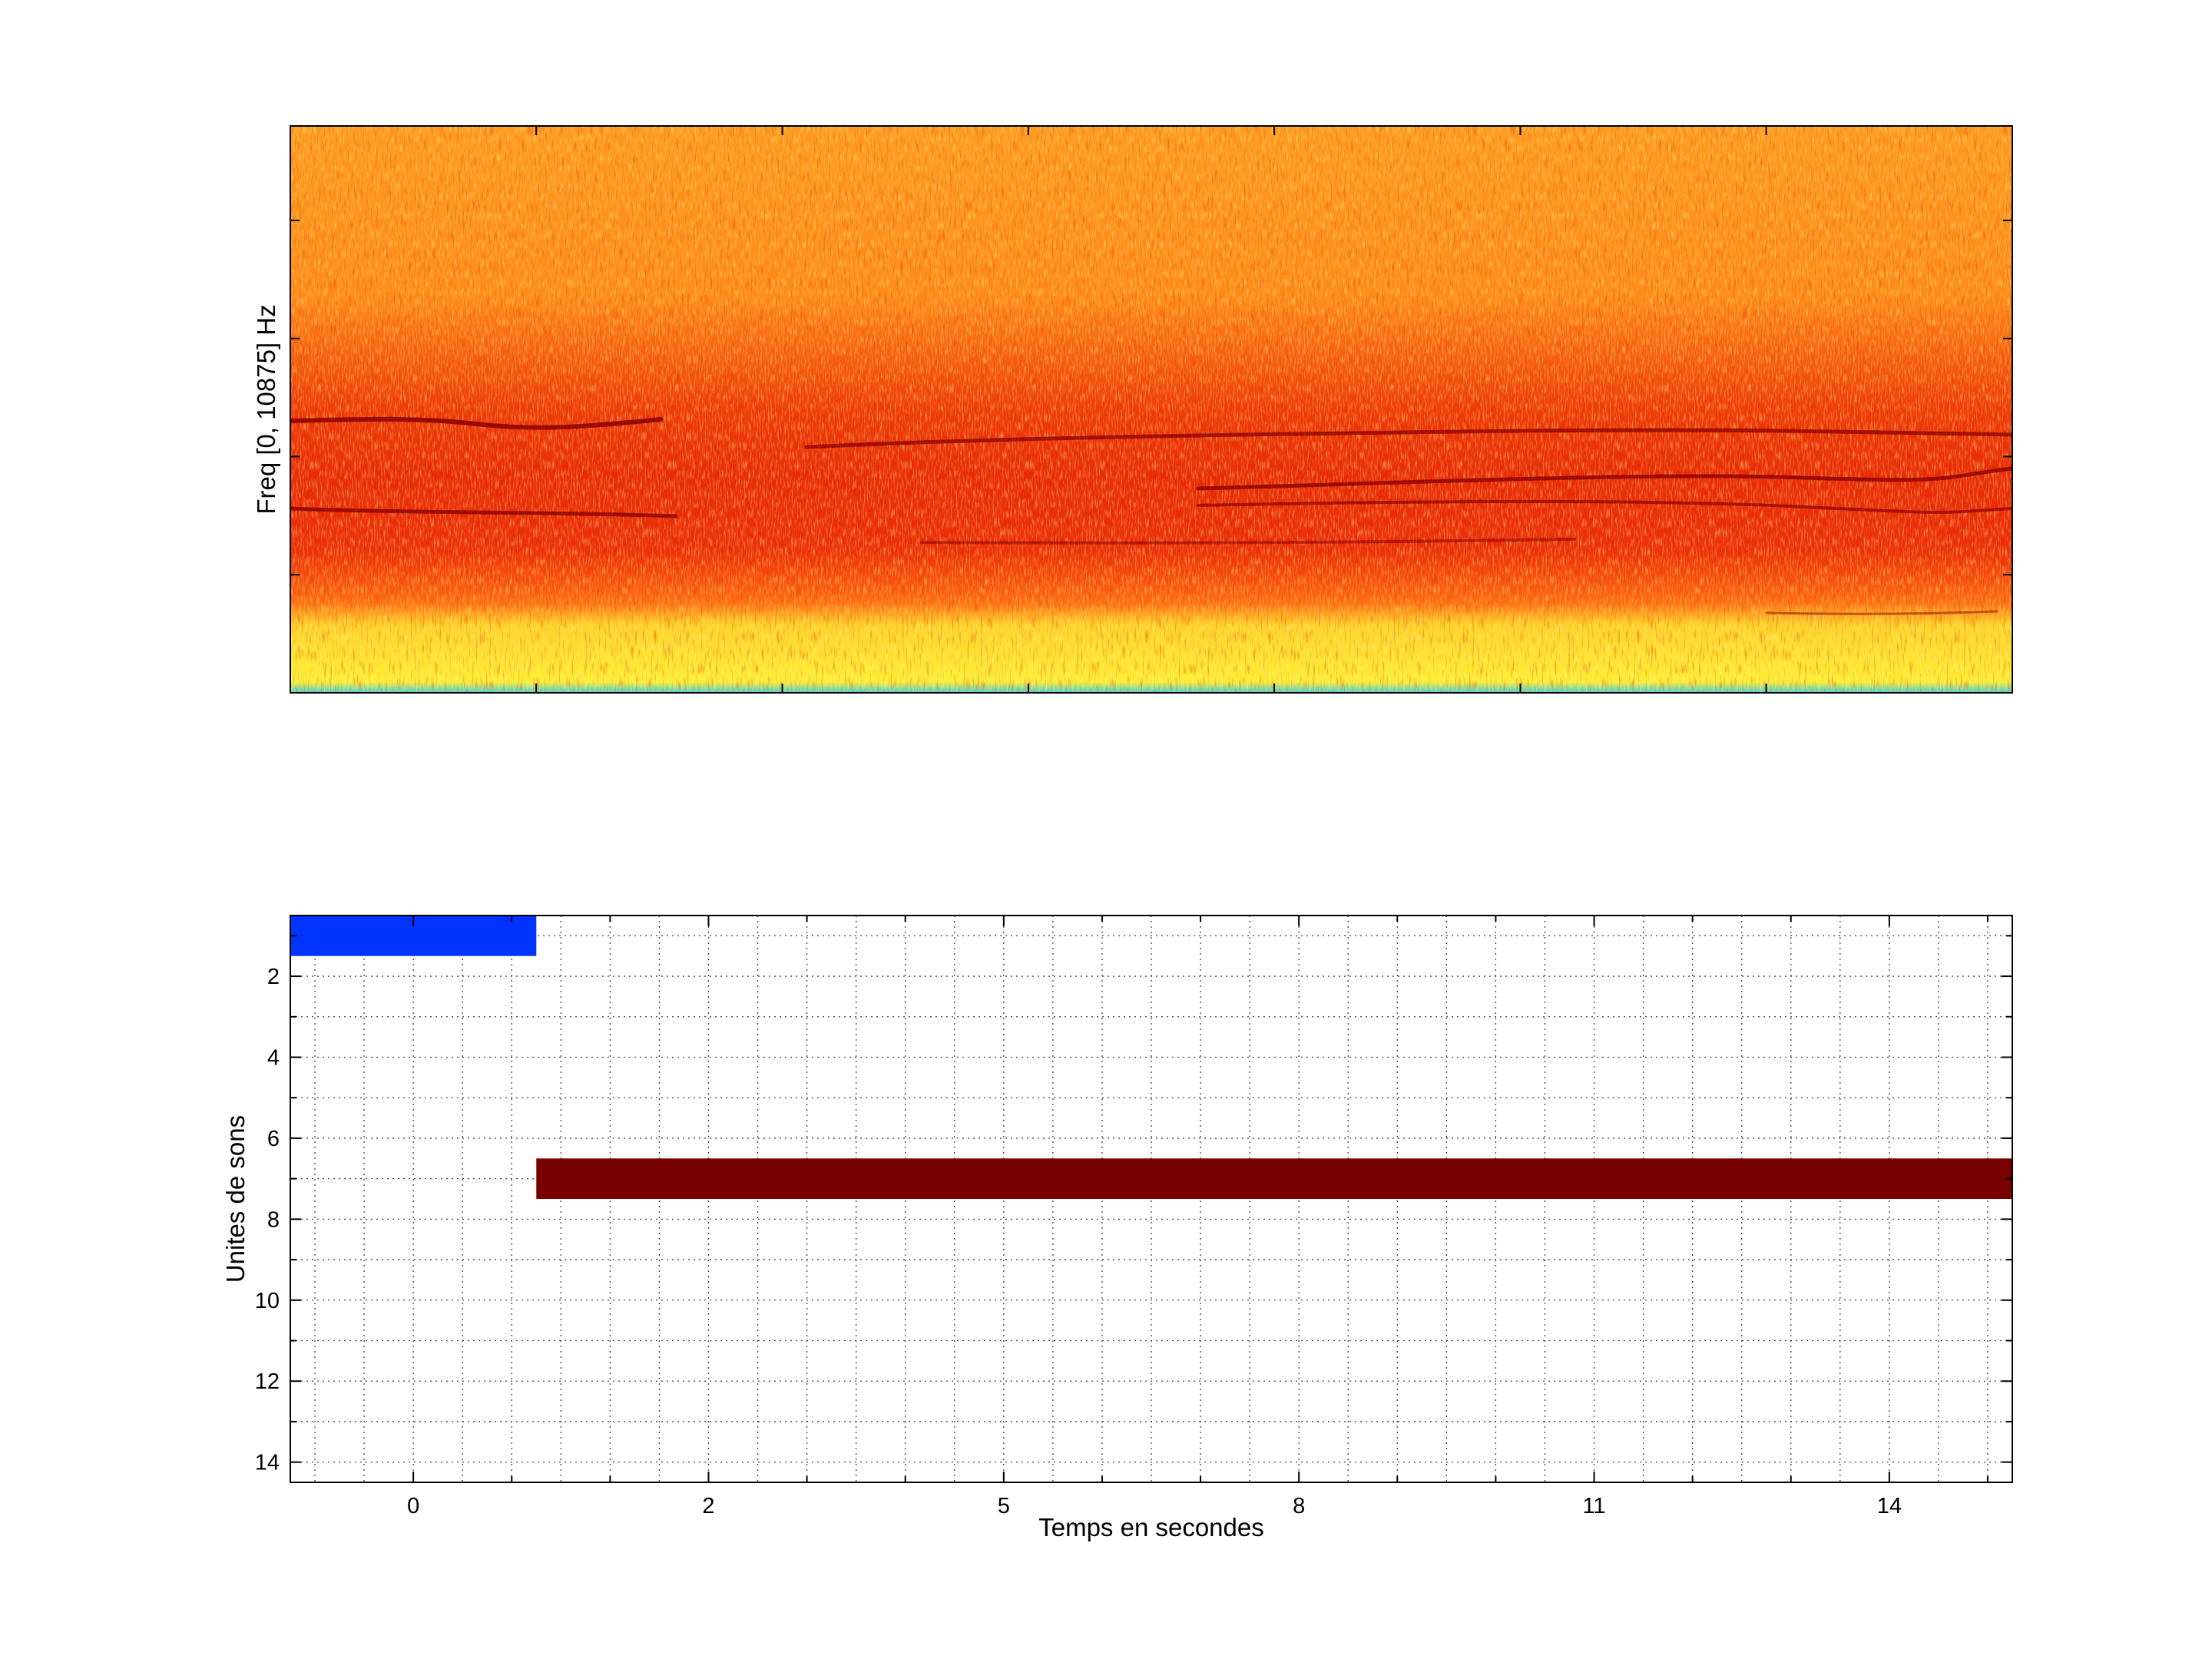  I want to click on units-y-tick-labels: 2 4 6 8 10 12 14, so click(267, 1220).